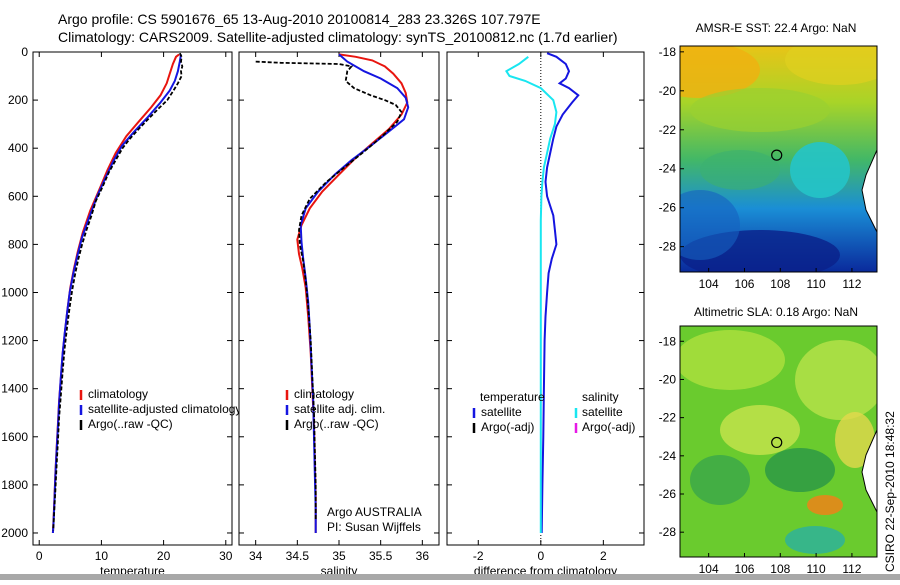 Image resolution: width=900 pixels, height=585 pixels. I want to click on sst_map-ytick-label: -26, so click(668, 208).